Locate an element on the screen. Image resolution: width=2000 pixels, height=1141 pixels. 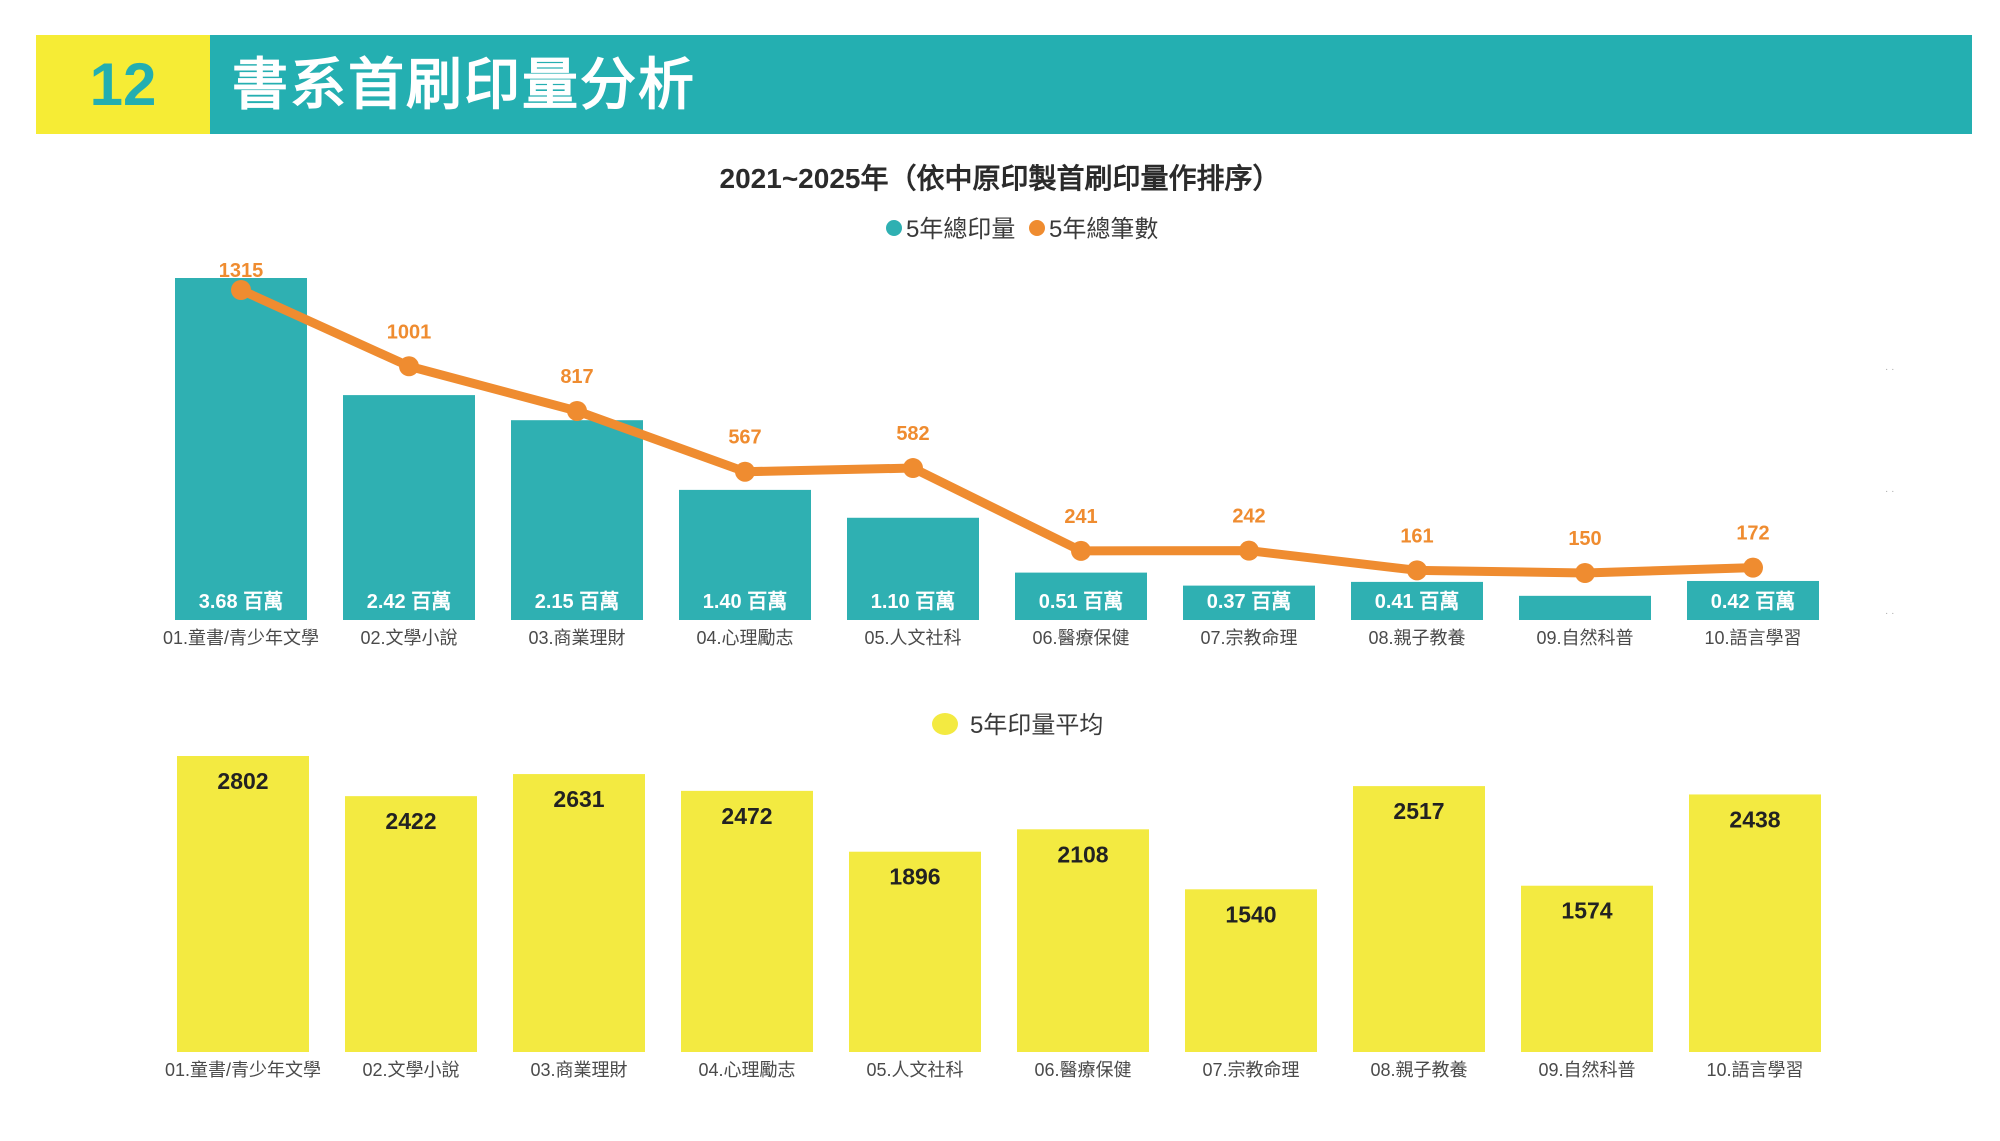
legend-label-total-count: 5年總筆數 is located at coordinates (1103, 229).